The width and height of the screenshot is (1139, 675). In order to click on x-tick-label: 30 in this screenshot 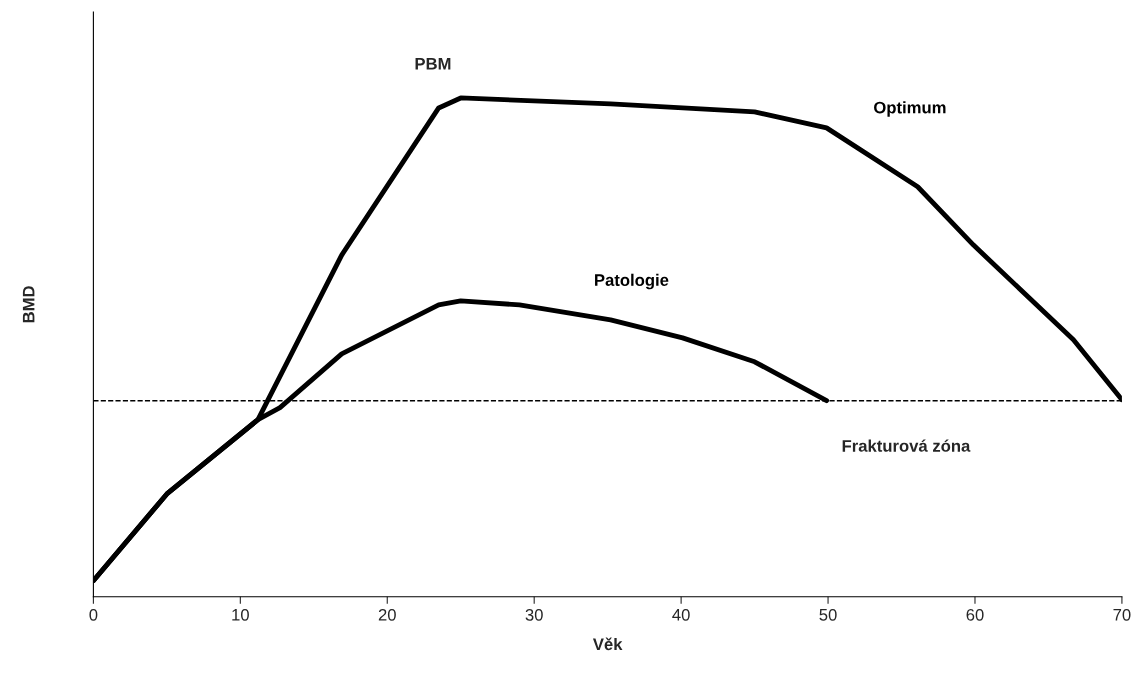, I will do `click(534, 614)`.